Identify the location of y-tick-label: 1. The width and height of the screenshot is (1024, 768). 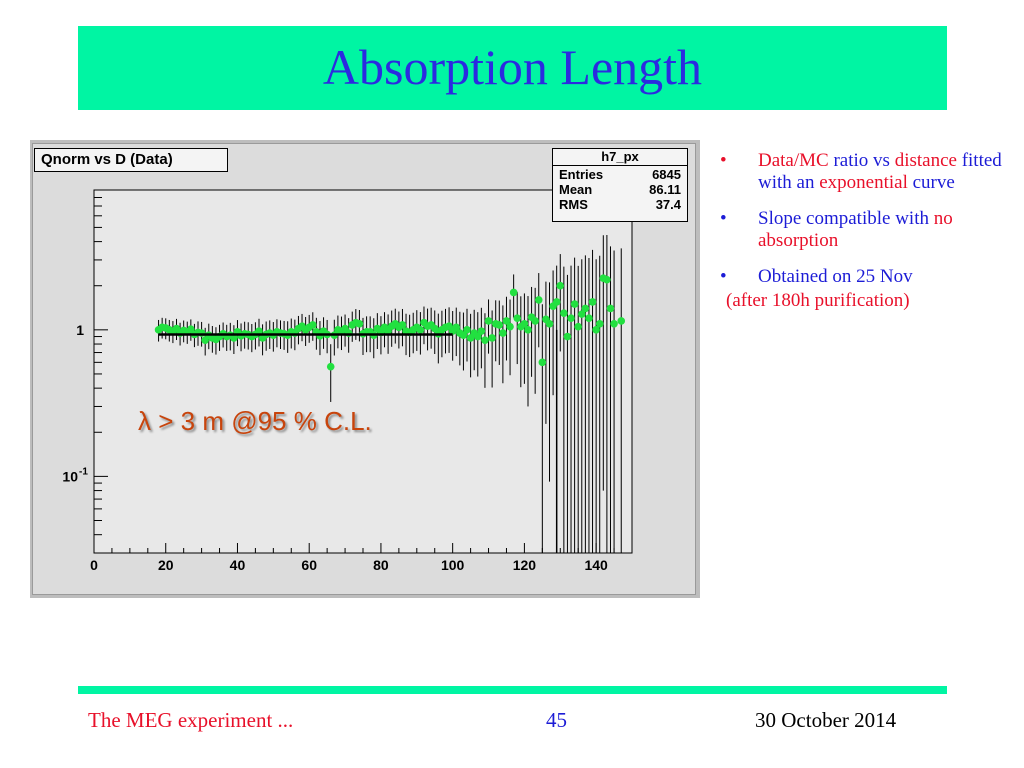
(80, 330).